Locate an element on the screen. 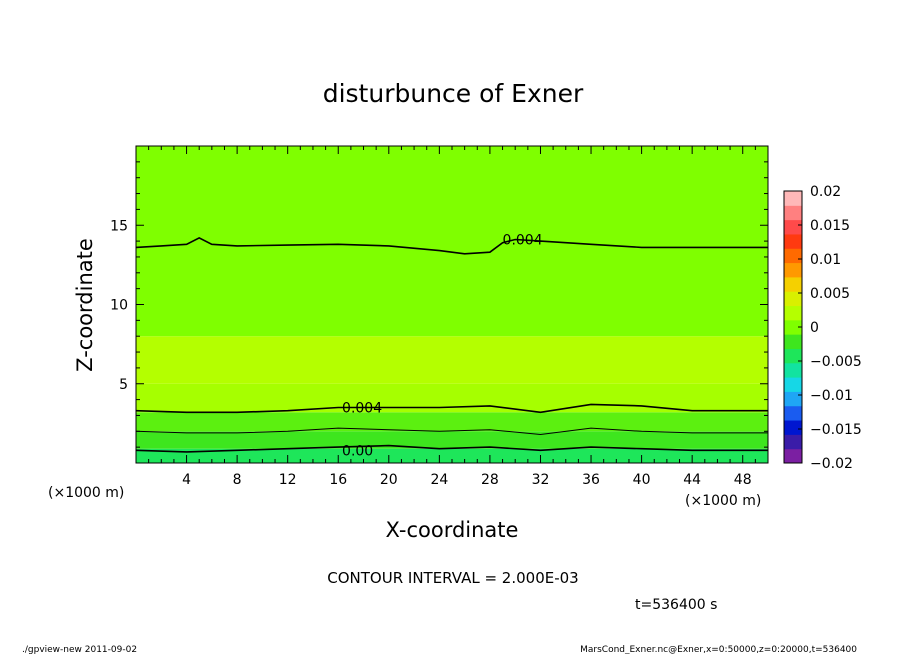 Image resolution: width=904 pixels, height=654 pixels. colorbar-tick-label: −0.005 is located at coordinates (836, 362).